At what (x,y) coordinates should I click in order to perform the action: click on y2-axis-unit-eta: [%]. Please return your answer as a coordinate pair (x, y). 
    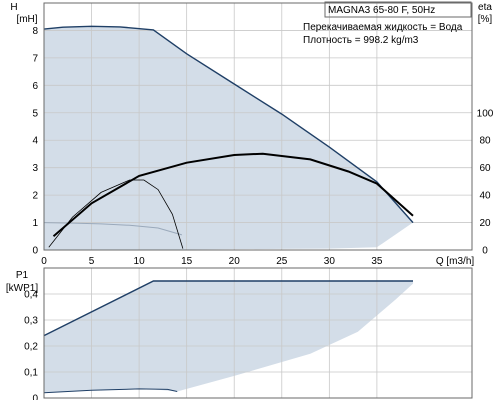
    Looking at the image, I should click on (485, 19).